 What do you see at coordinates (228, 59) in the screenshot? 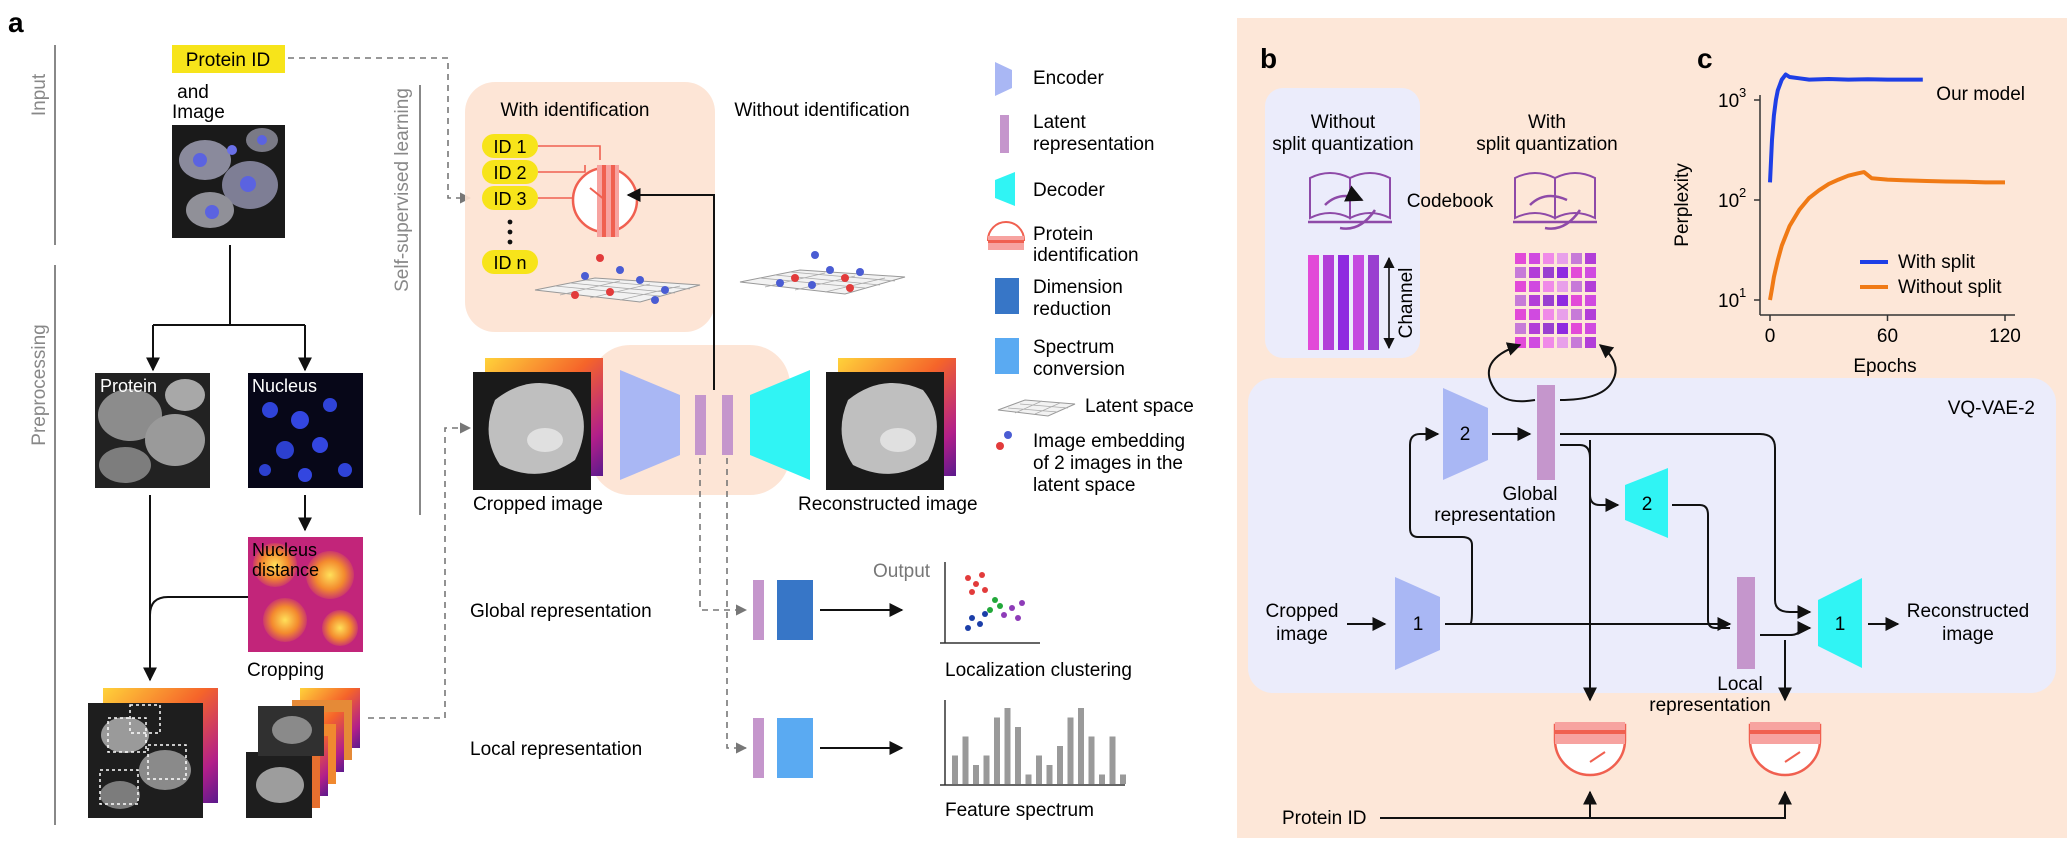
I see `protein-id-box` at bounding box center [228, 59].